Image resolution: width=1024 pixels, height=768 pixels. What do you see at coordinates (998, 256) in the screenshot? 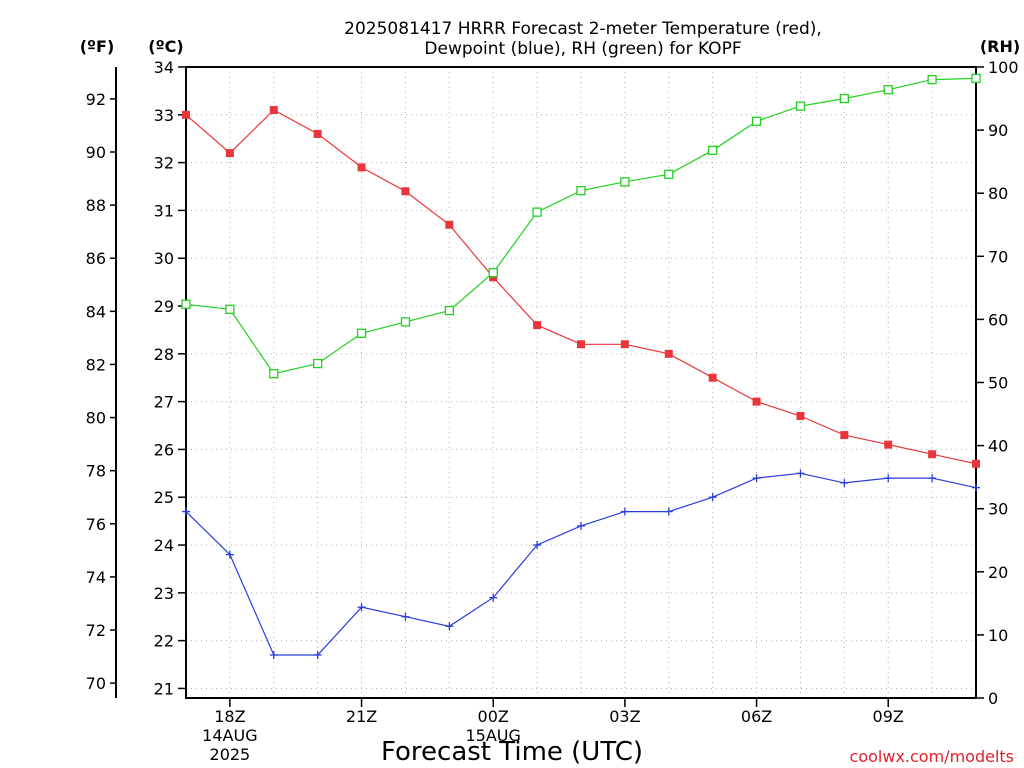
I see `rh-tick-label: 70` at bounding box center [998, 256].